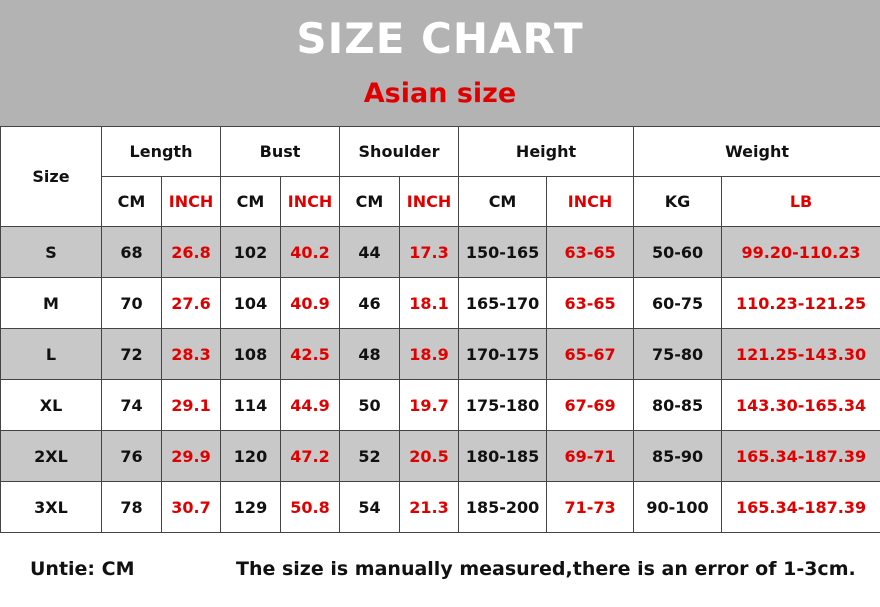 The height and width of the screenshot is (607, 880). Describe the element at coordinates (51, 456) in the screenshot. I see `size-cell: 2XL` at that location.